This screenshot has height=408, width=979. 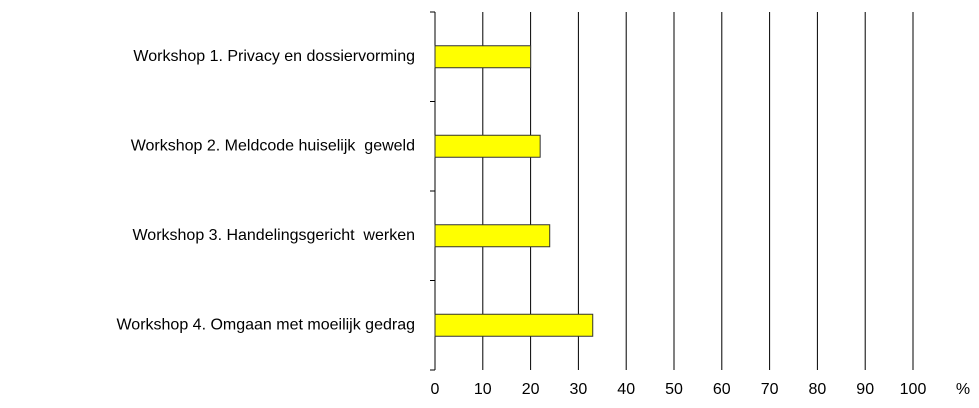 I want to click on x-axis-label: %, so click(x=963, y=389).